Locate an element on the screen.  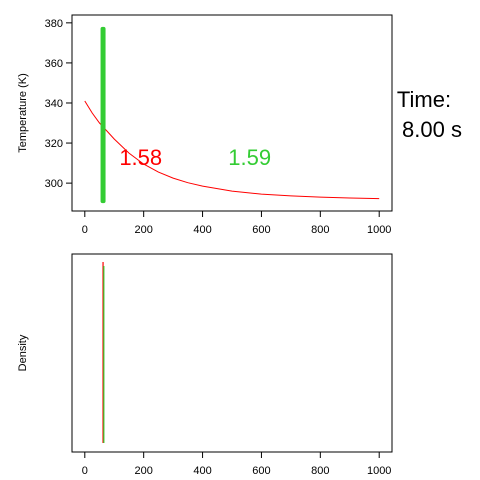
time-value: 8.00 s is located at coordinates (432, 129).